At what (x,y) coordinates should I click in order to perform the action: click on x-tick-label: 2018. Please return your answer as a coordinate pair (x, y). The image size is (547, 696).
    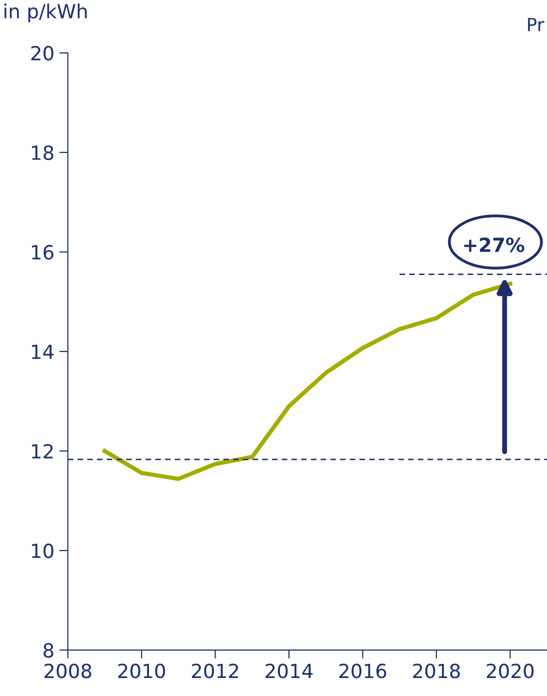
    Looking at the image, I should click on (436, 671).